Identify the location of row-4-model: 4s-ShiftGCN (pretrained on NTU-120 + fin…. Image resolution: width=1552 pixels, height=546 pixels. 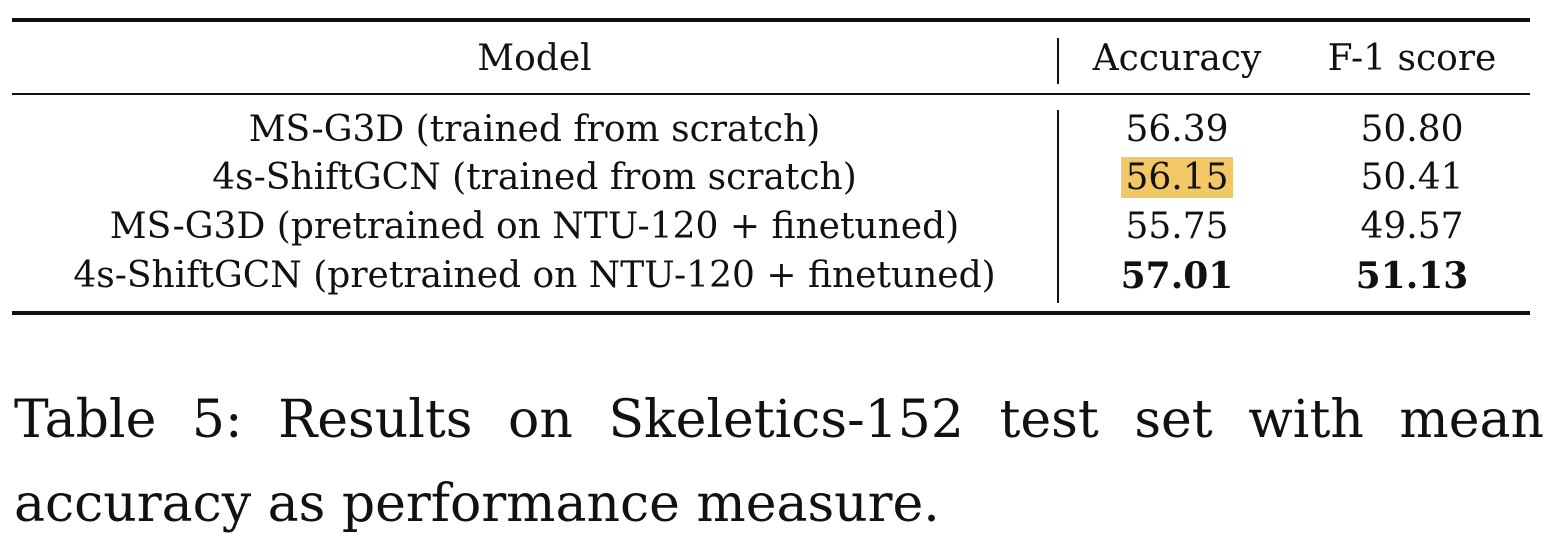
(534, 275).